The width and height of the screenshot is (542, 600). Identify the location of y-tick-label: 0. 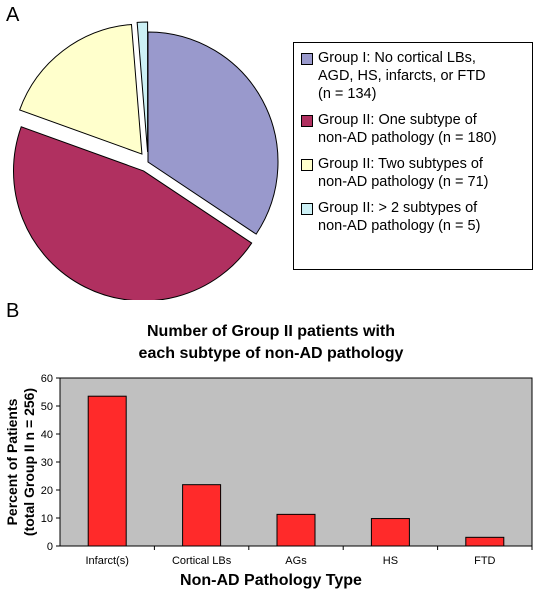
(50, 547).